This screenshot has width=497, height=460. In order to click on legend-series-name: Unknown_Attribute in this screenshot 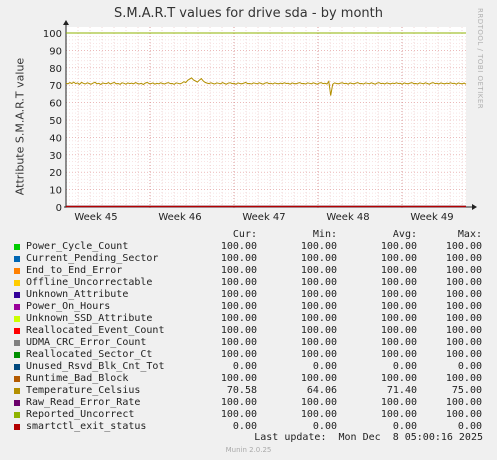, I will do `click(77, 294)`.